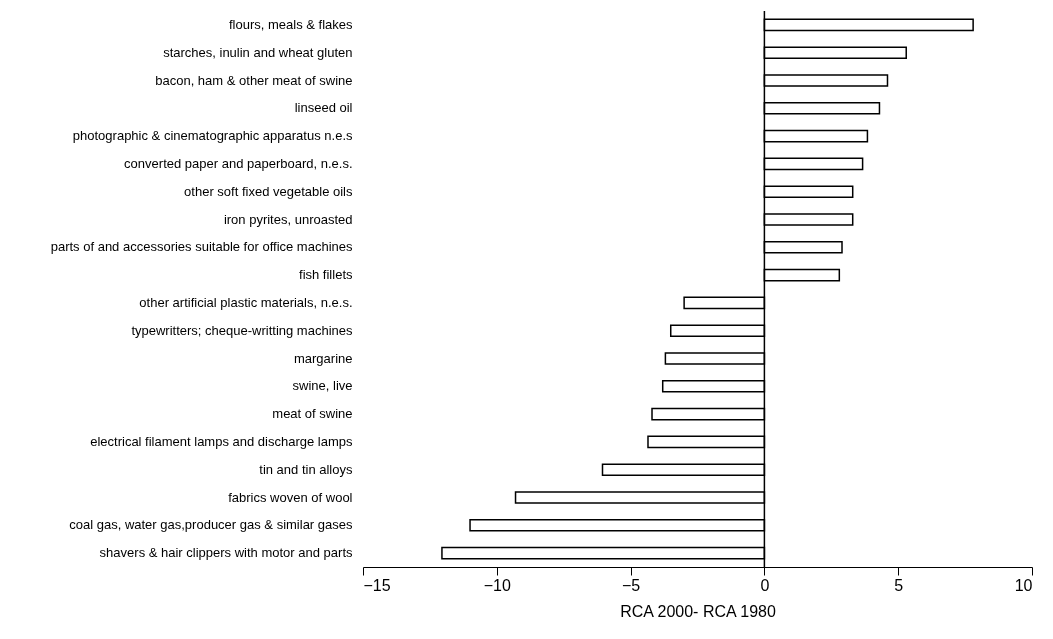  I want to click on y-tick-label: flours, meals & flakes, so click(290, 24).